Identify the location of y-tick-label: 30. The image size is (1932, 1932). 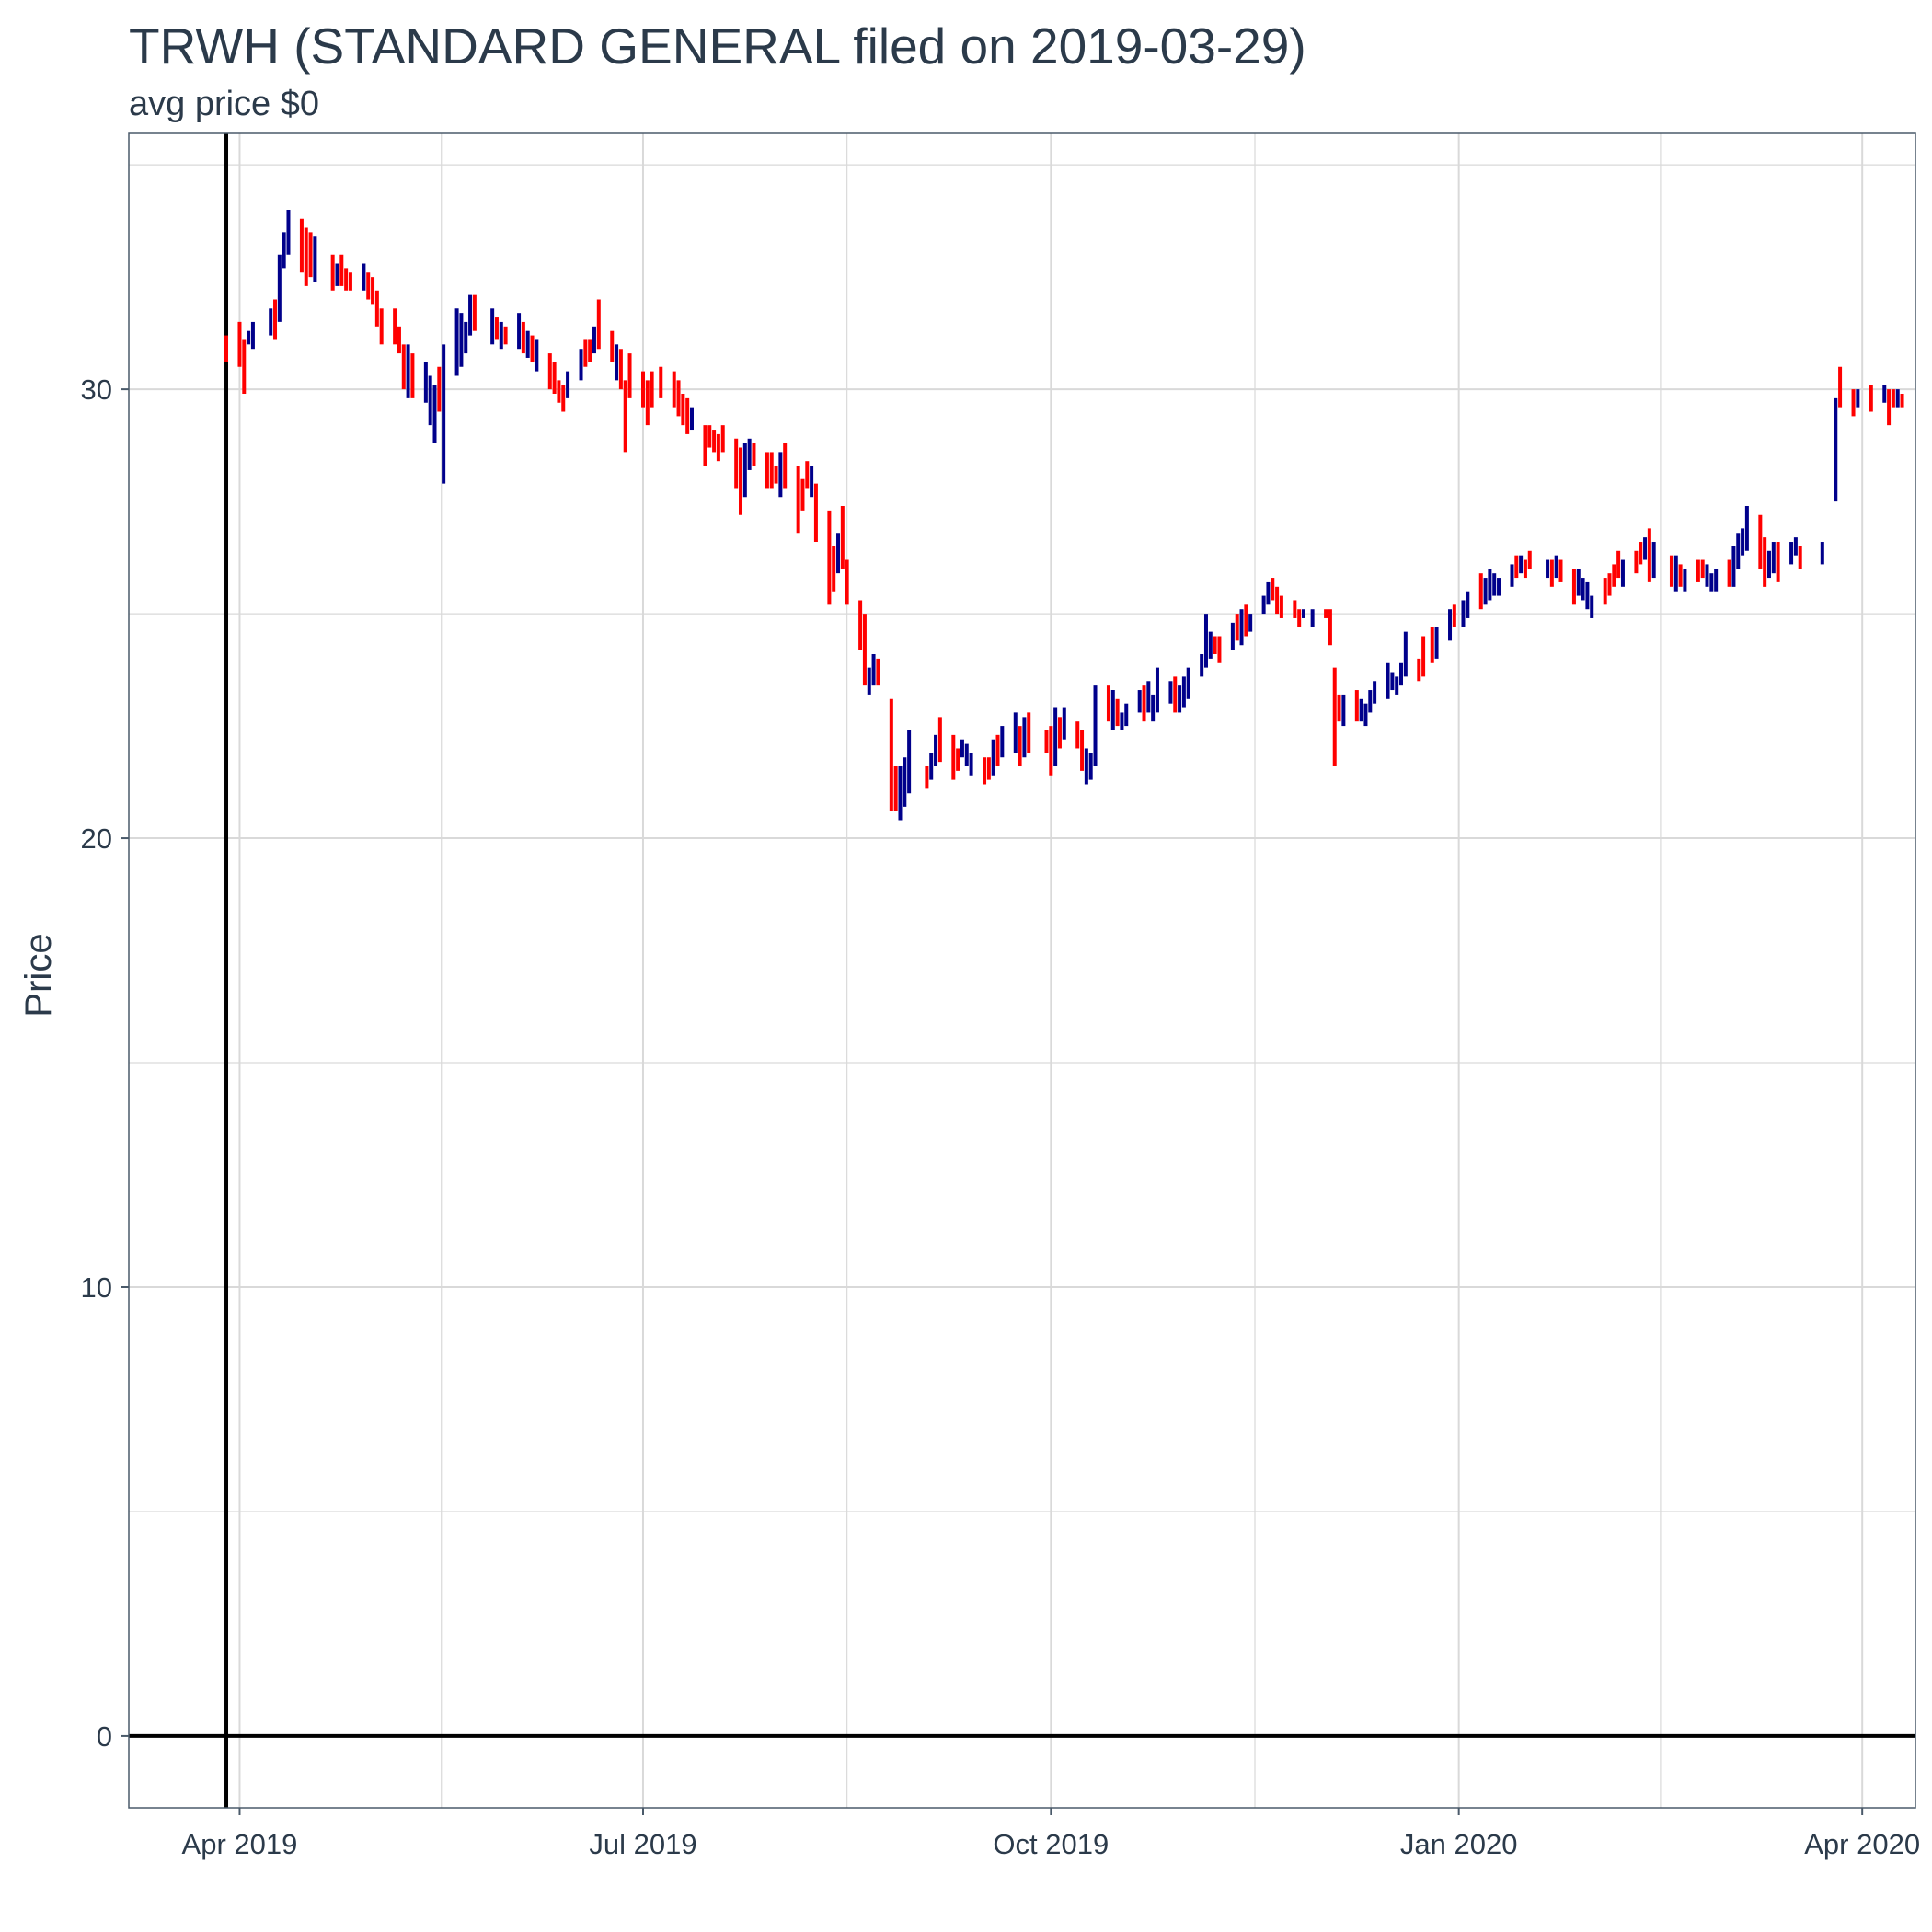
(96, 390).